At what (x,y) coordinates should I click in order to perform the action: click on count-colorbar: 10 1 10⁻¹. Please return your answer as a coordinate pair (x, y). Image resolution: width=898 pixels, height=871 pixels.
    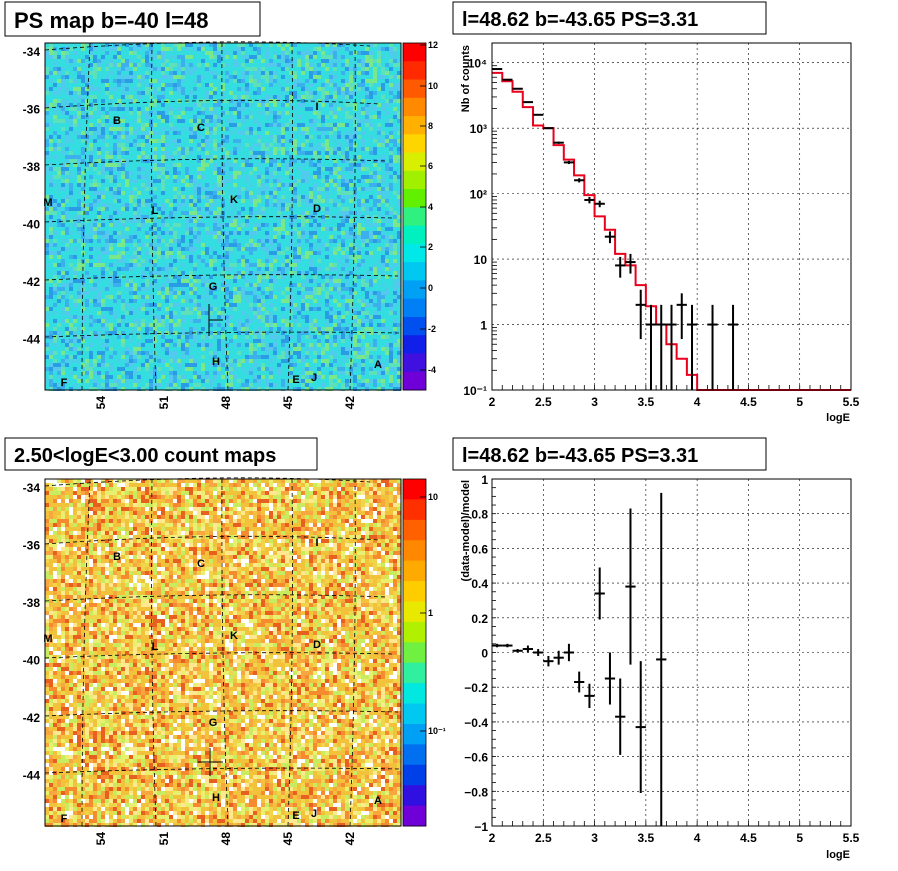
    Looking at the image, I should click on (424, 652).